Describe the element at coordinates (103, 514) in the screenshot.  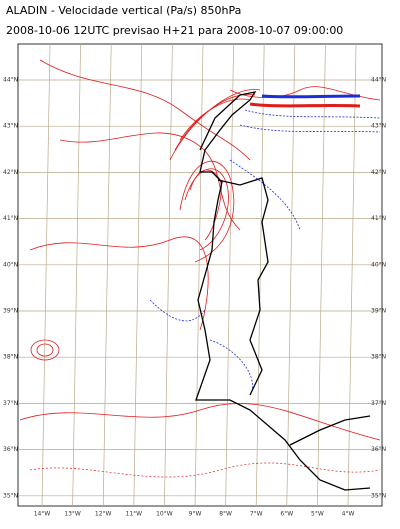
I see `lon-label: 12°W` at that location.